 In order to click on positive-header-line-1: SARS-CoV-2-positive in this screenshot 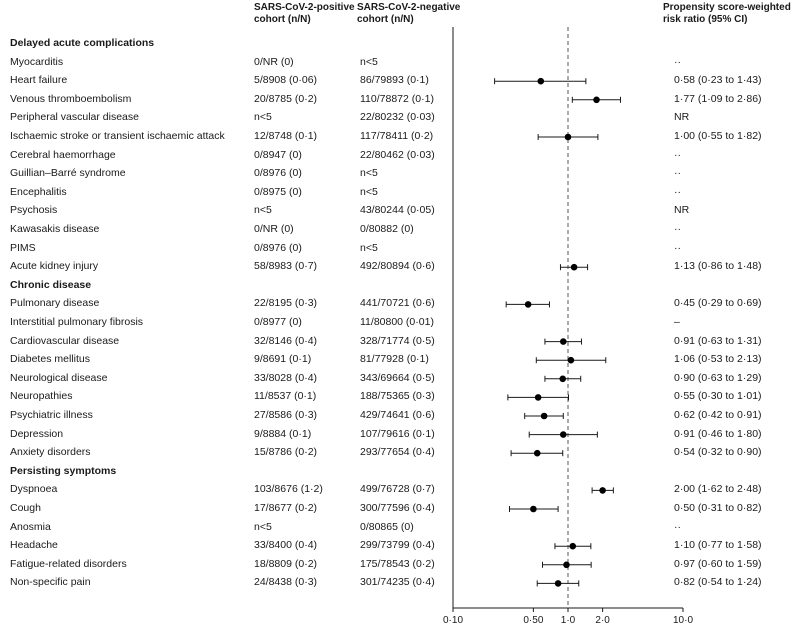, I will do `click(304, 7)`.